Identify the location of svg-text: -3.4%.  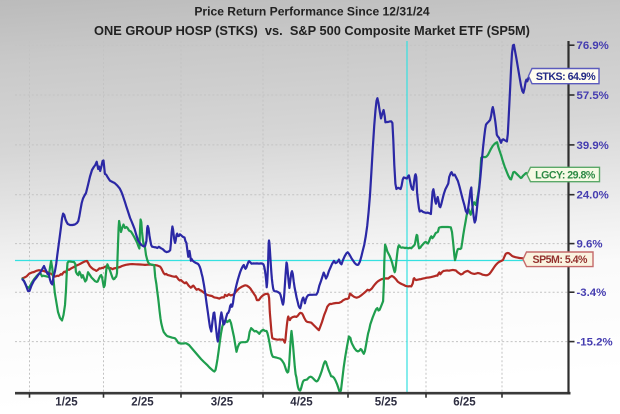
(592, 293).